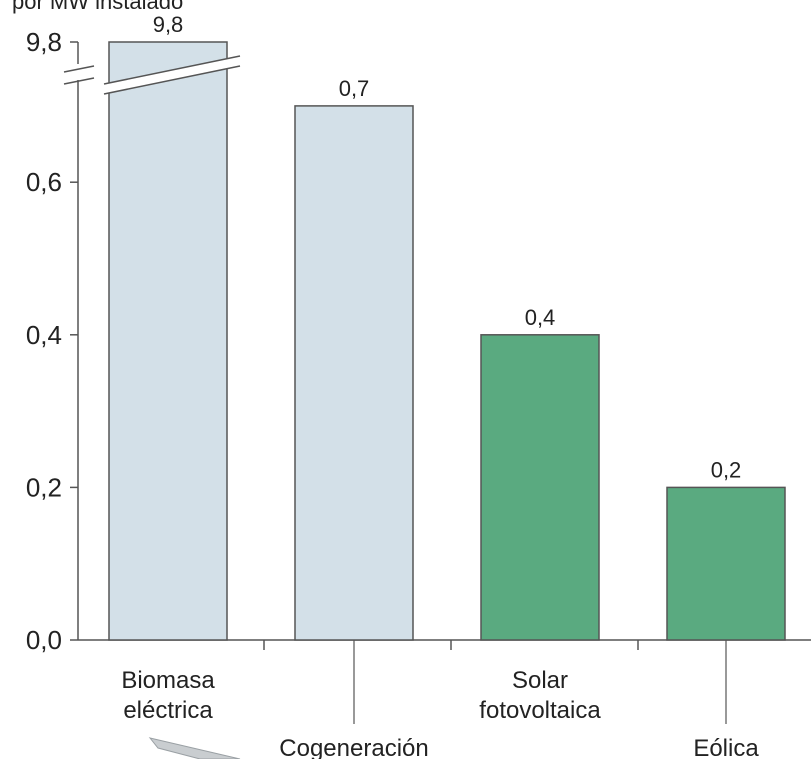 This screenshot has height=759, width=811. Describe the element at coordinates (726, 469) in the screenshot. I see `data-label: 0,2` at that location.